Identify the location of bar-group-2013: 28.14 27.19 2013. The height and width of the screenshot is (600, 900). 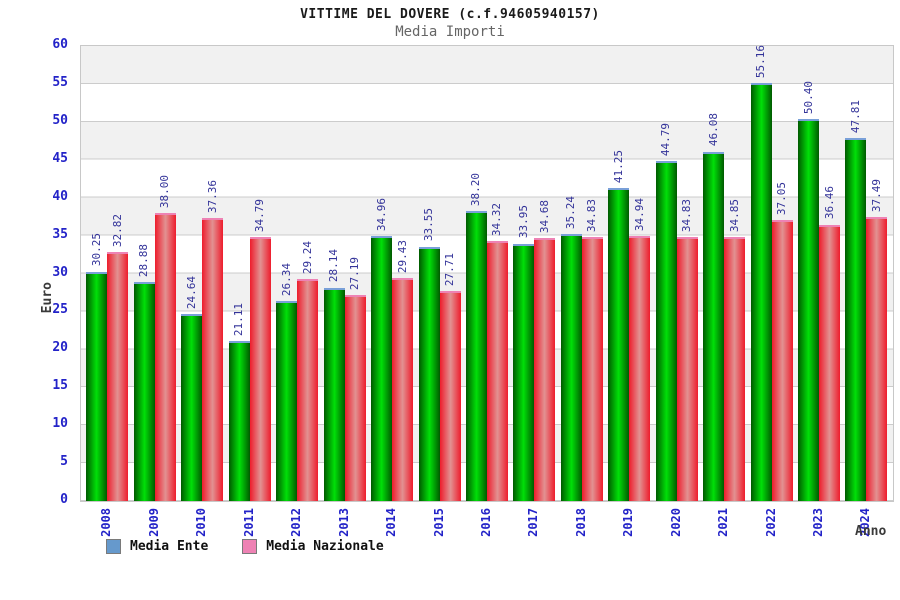
(344, 291).